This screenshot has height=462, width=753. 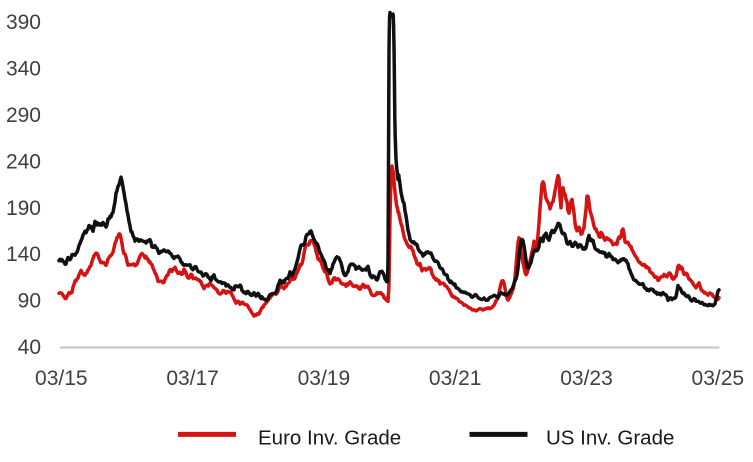 I want to click on svg-text: 240, so click(x=23, y=161).